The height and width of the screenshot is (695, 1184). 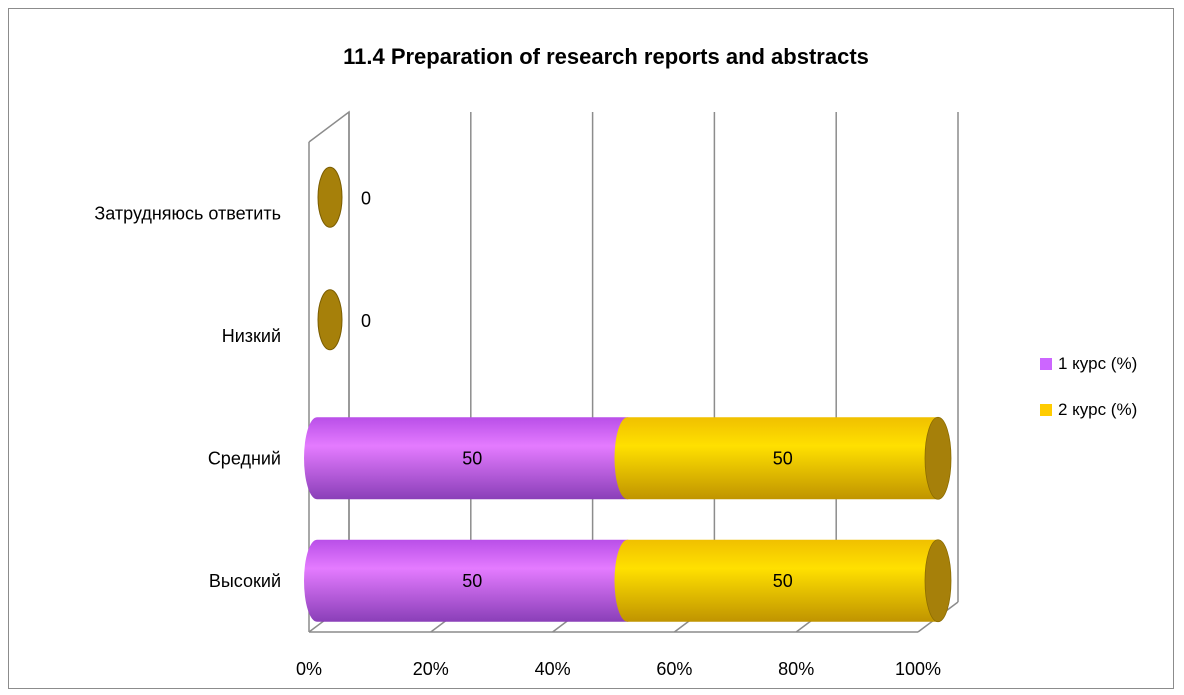 I want to click on category-label: Затрудняюсь ответить, so click(x=187, y=213).